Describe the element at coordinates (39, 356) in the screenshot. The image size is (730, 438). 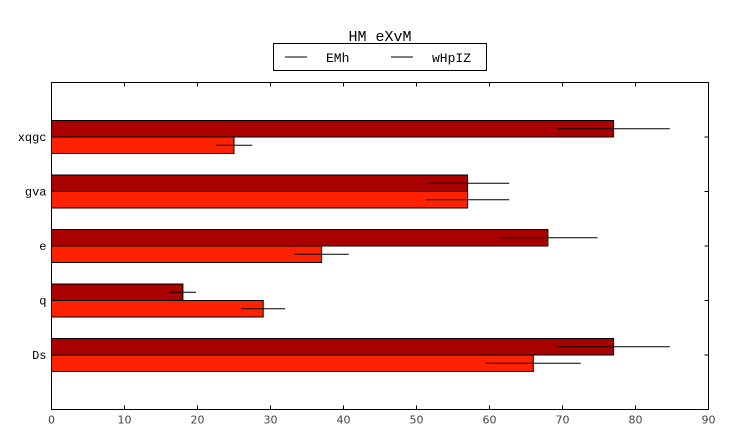
I see `y-tick-label-ds: Ds` at that location.